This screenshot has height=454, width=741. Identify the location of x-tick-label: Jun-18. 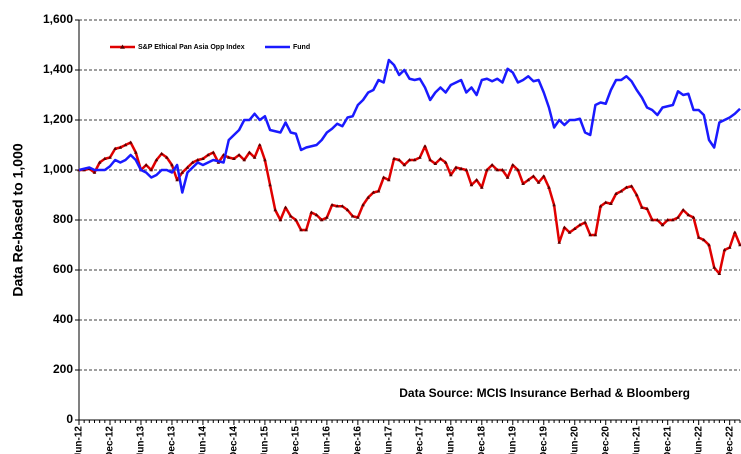
(450, 440).